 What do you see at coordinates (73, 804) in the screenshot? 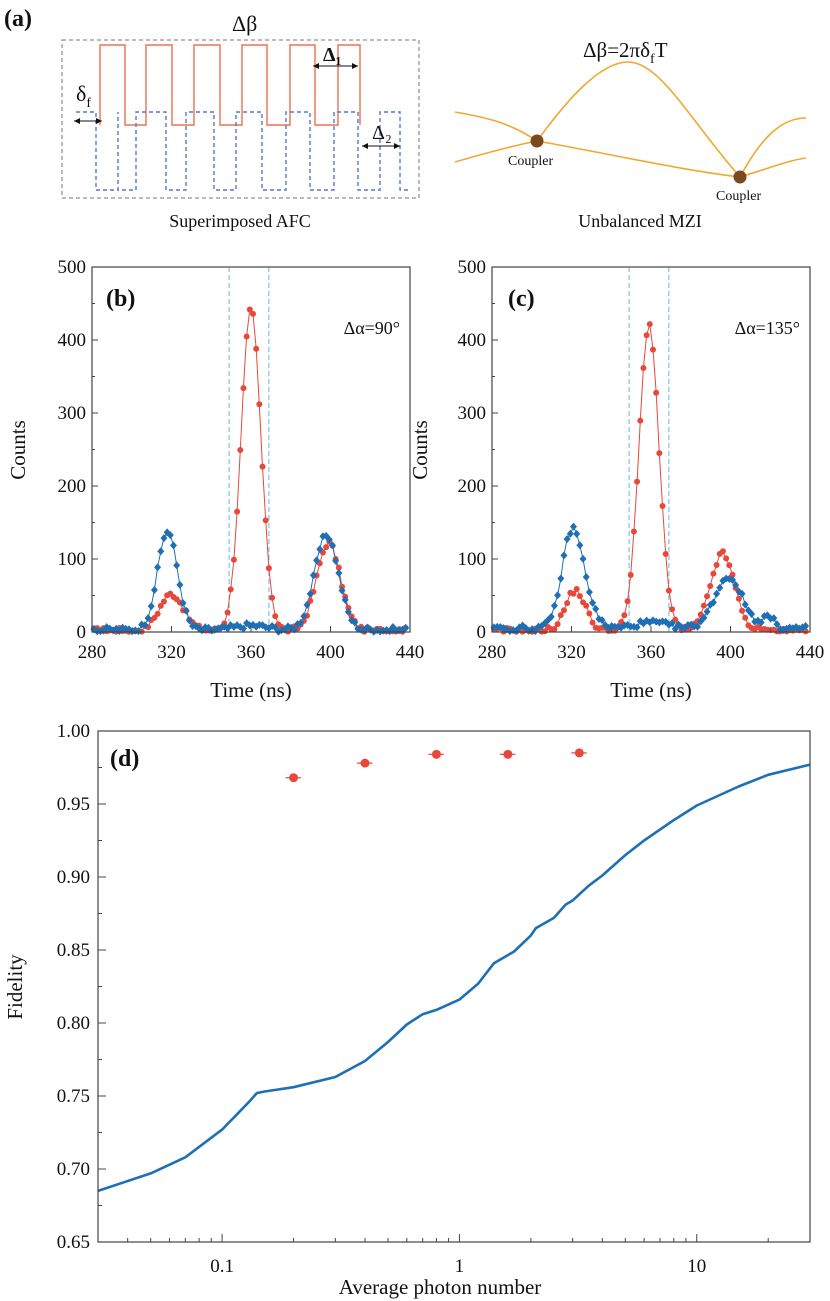
I see `y-tick-label: 0.95` at bounding box center [73, 804].